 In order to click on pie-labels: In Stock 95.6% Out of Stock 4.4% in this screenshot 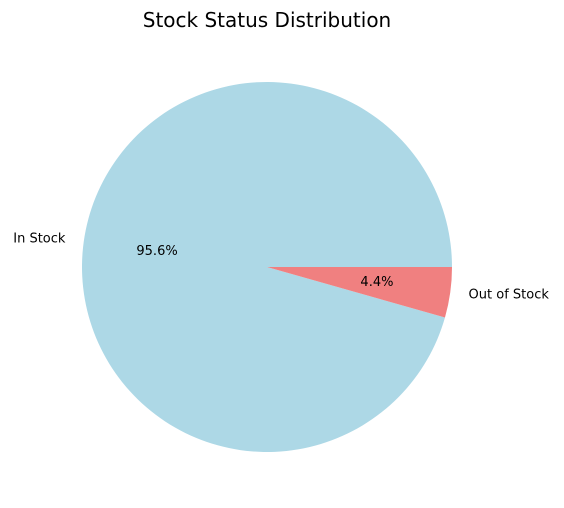, I will do `click(281, 266)`.